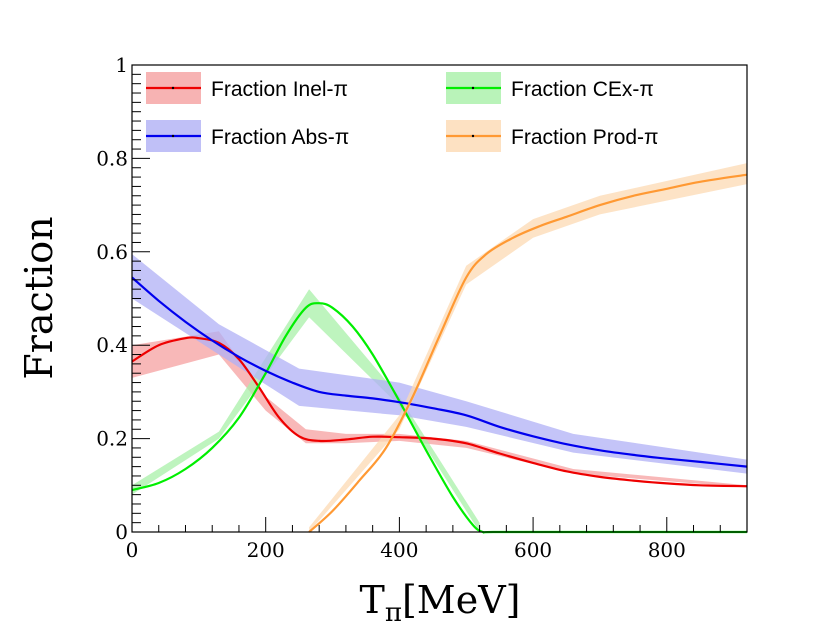 The height and width of the screenshot is (624, 830). I want to click on x-axis-title: Tπ[MeV], so click(440, 601).